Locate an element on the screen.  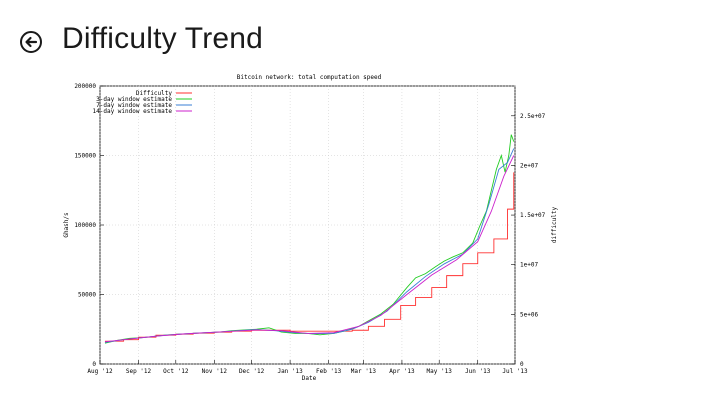
y-tick-label: 50000 is located at coordinates (87, 295).